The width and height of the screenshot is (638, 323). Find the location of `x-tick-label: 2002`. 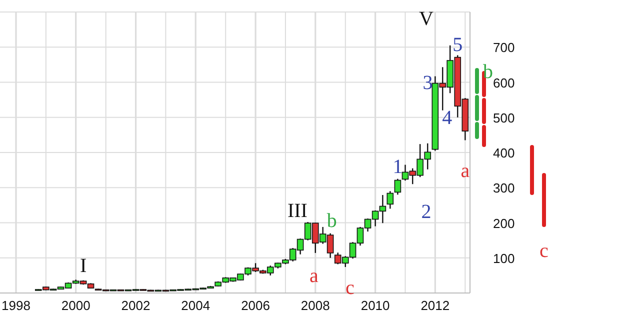

x-tick-label: 2002 is located at coordinates (135, 305).